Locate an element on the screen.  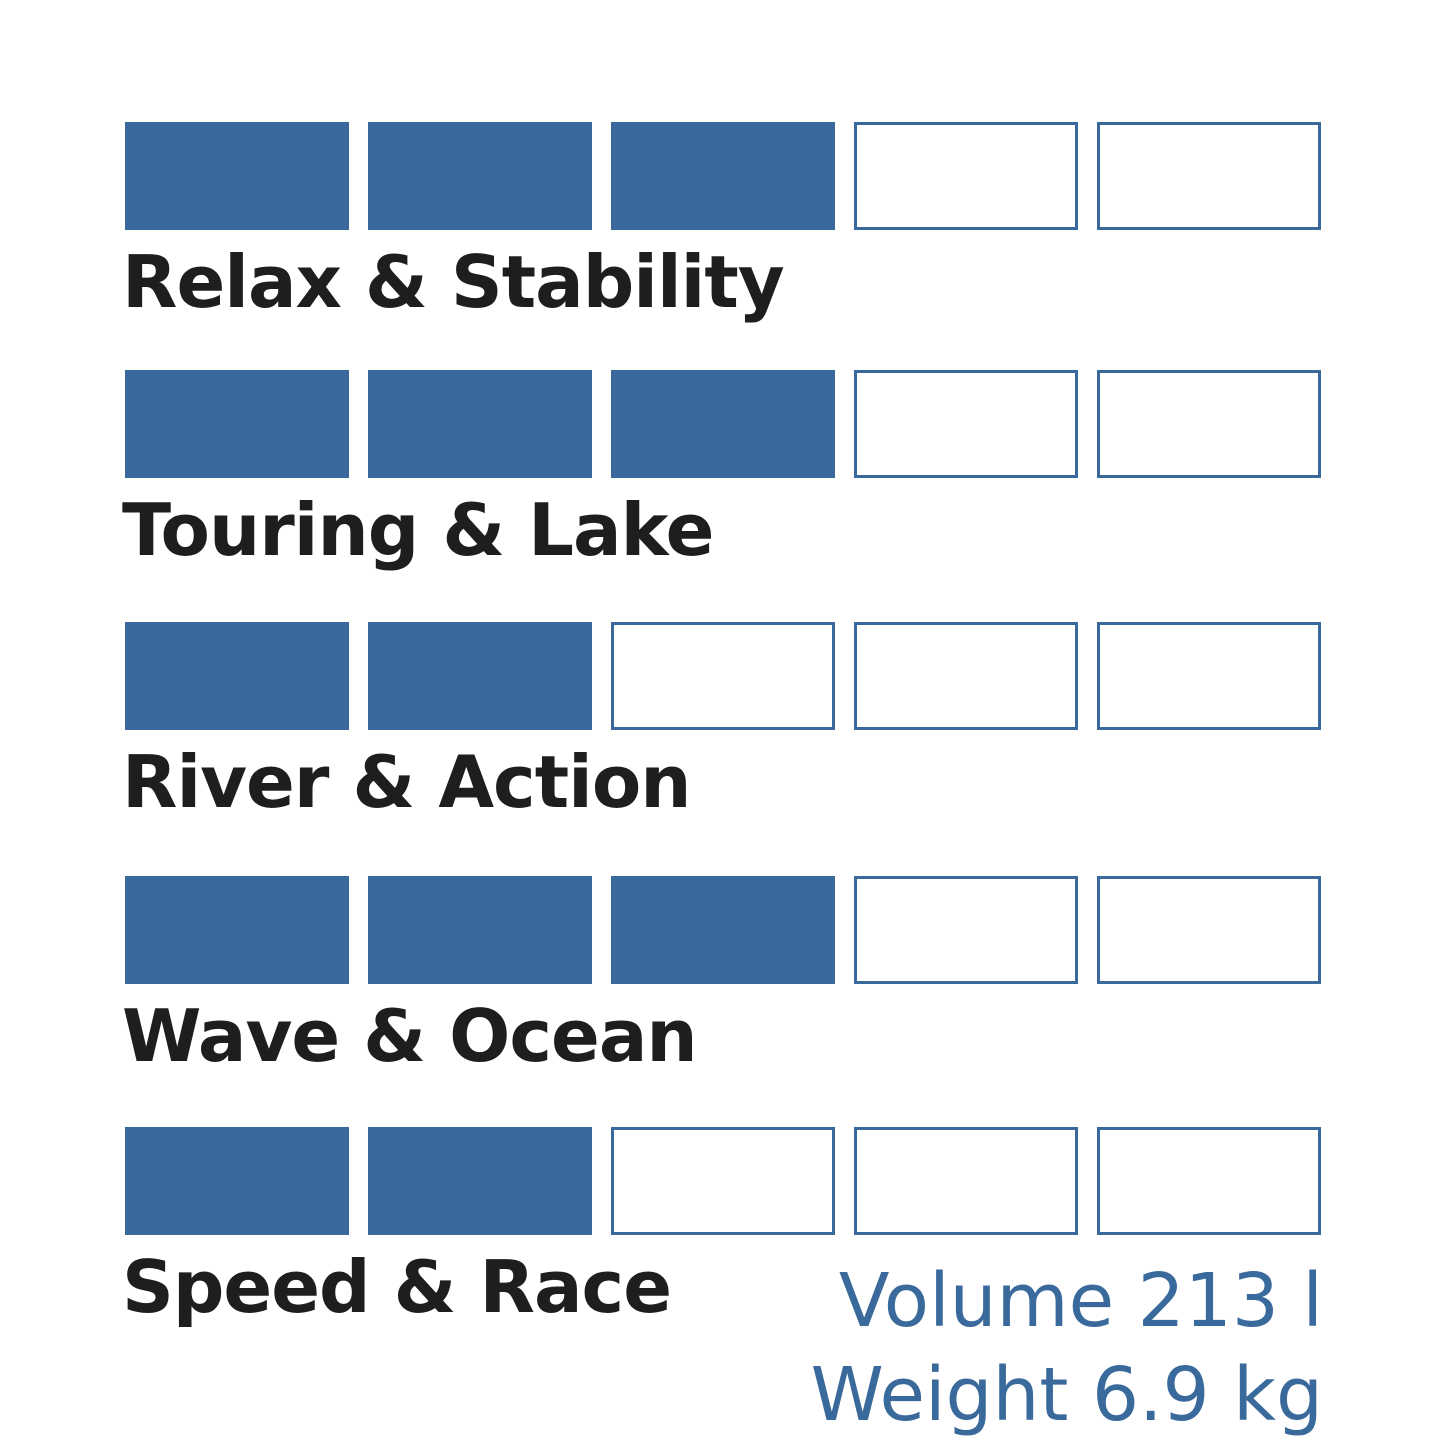
weight-text: Weight 6.9 kg is located at coordinates (1066, 1395).